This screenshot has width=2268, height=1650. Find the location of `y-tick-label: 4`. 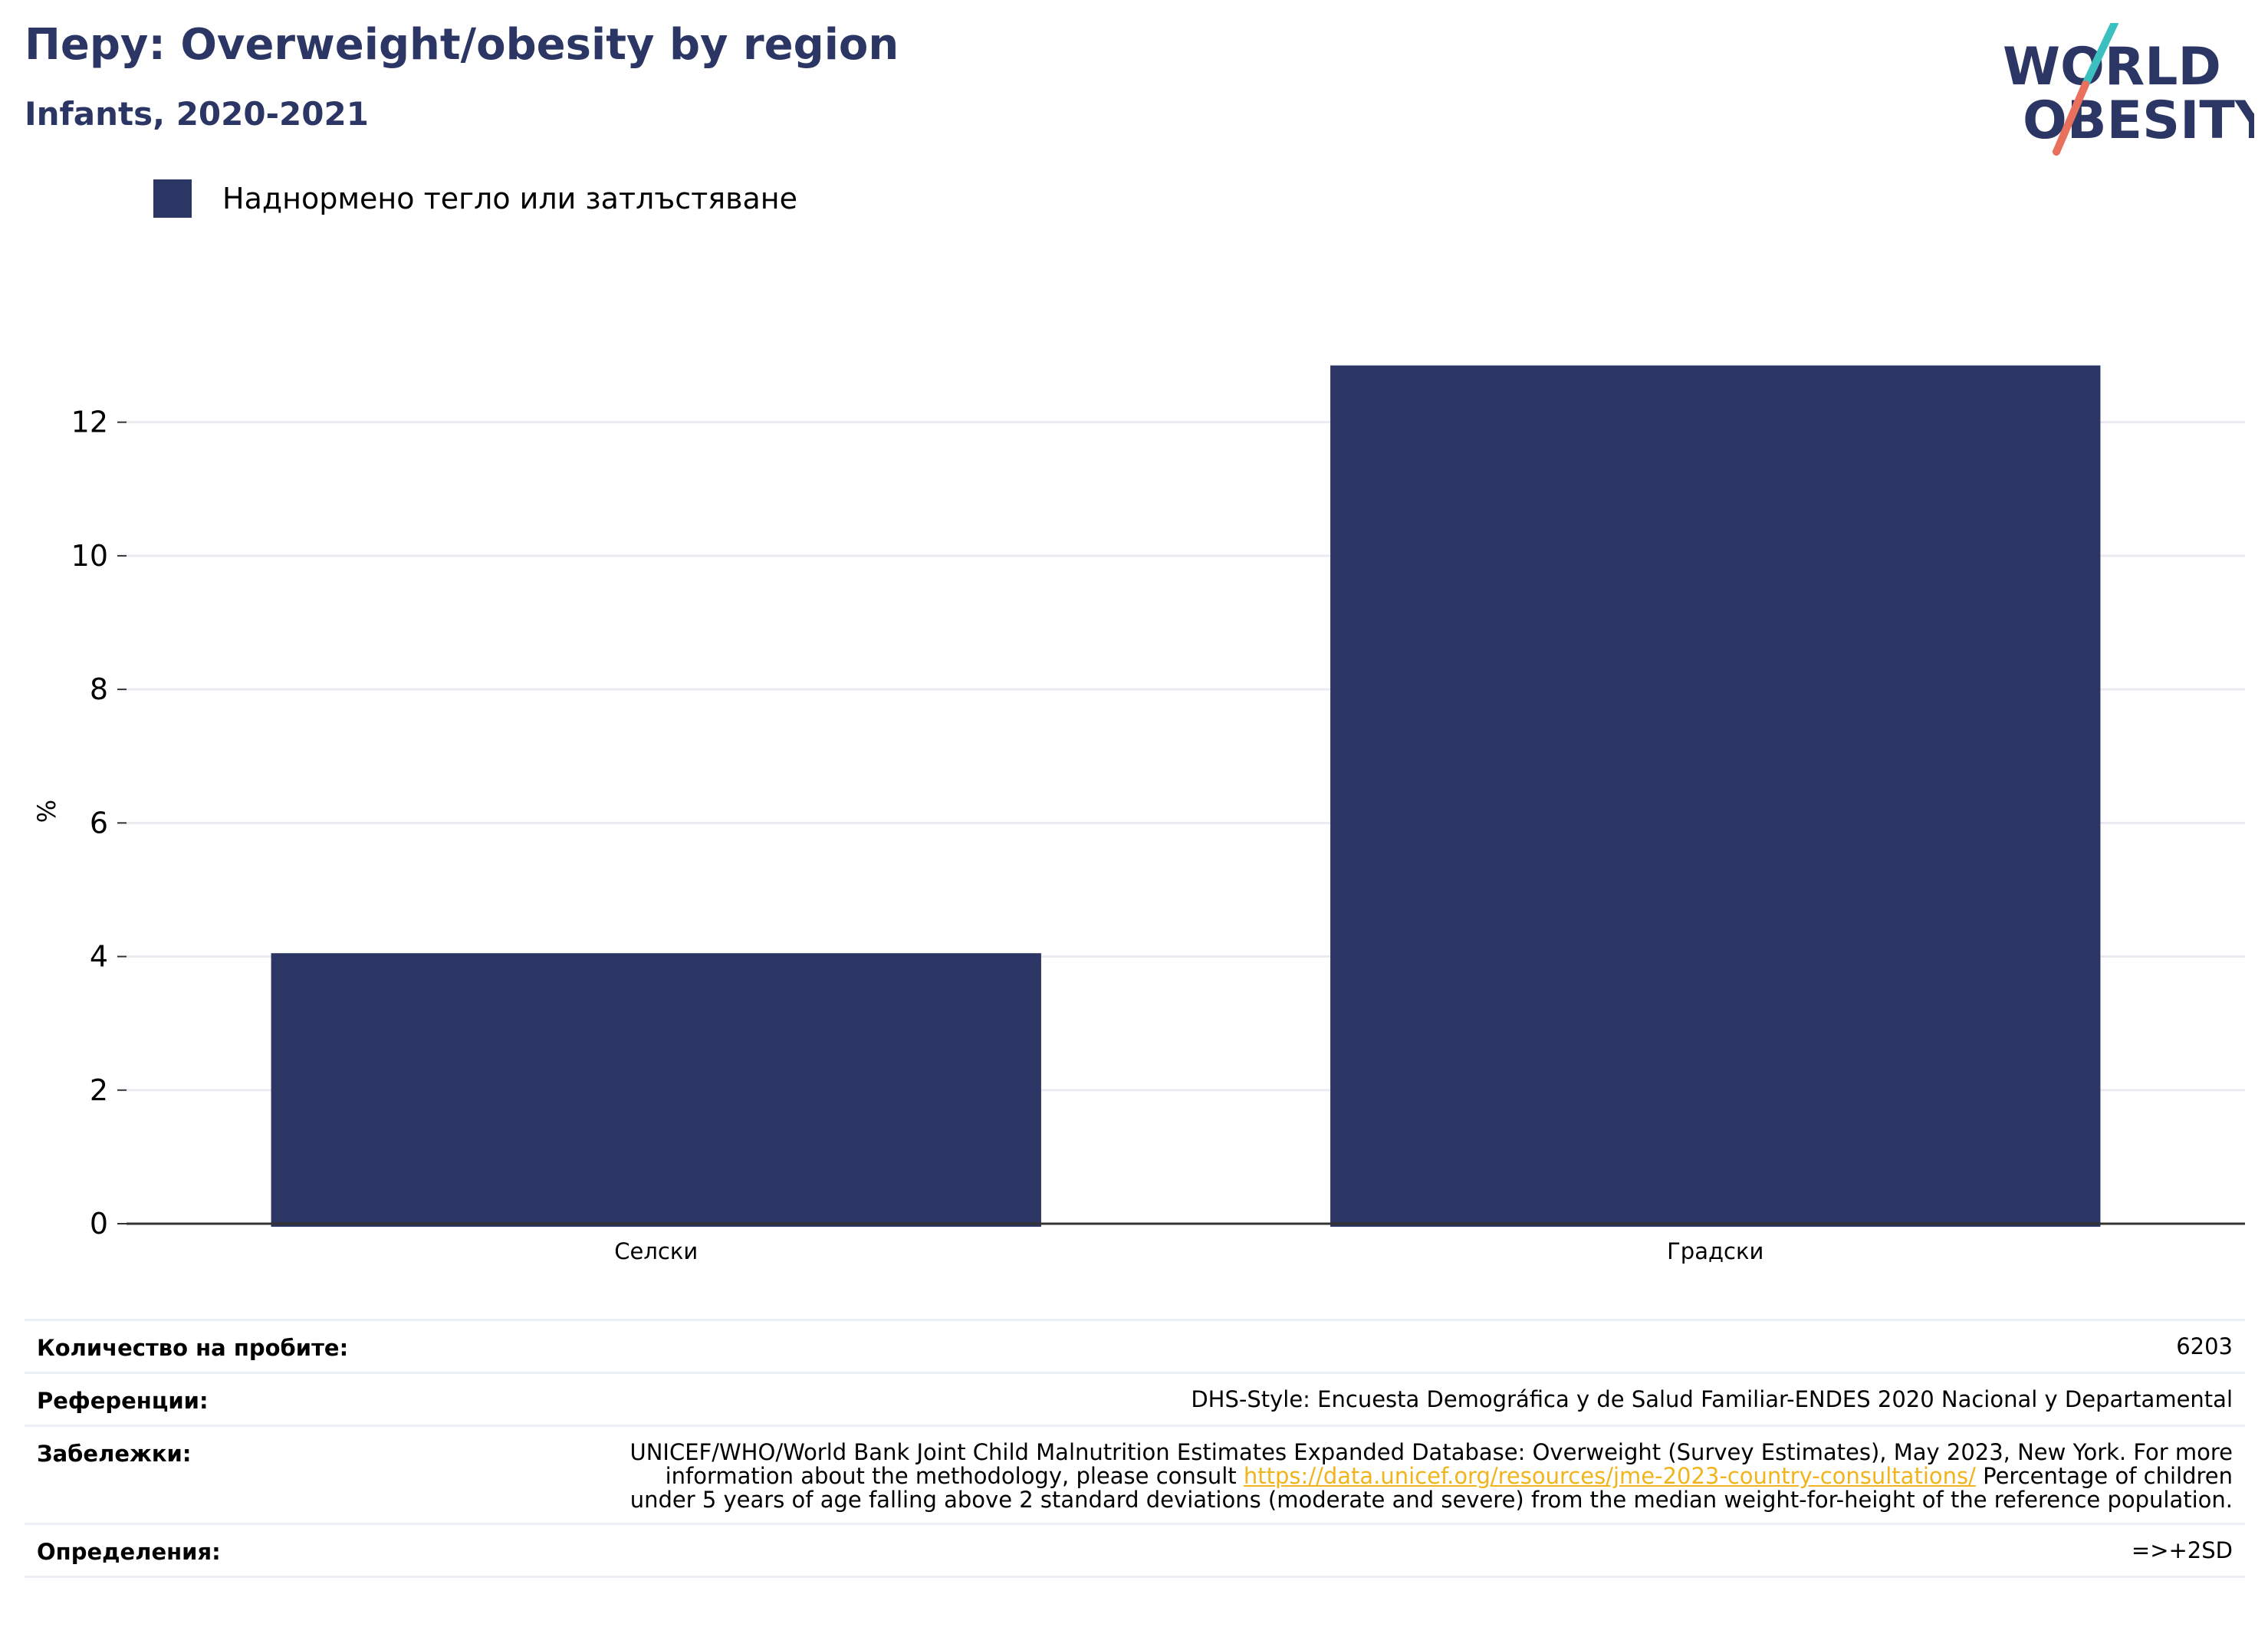

y-tick-label: 4 is located at coordinates (99, 957).